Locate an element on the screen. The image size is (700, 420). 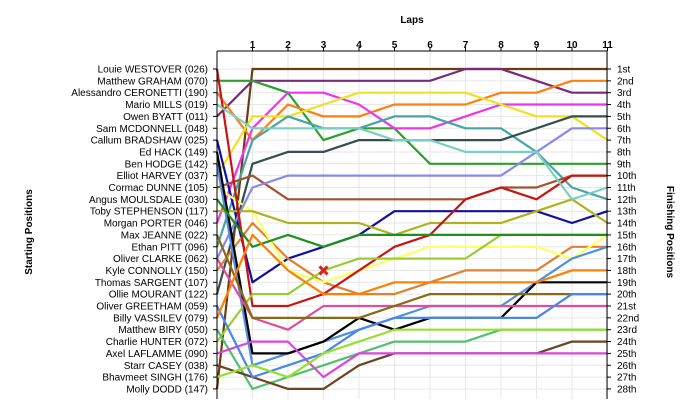
lap-tick-label: 10 is located at coordinates (572, 45).